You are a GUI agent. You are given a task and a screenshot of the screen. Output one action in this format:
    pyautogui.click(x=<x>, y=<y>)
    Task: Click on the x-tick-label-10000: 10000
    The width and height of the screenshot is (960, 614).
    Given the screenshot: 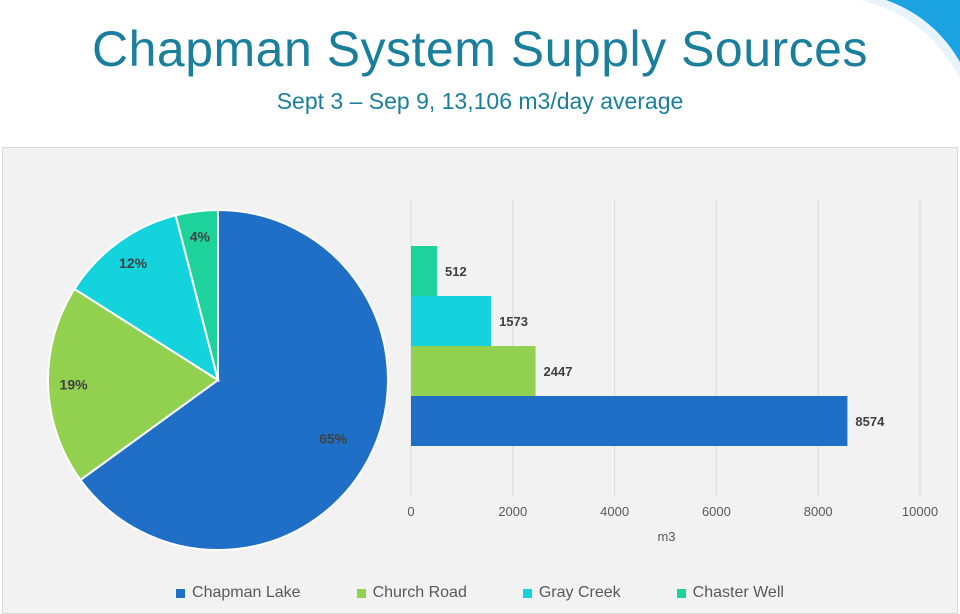 What is the action you would take?
    pyautogui.click(x=920, y=511)
    